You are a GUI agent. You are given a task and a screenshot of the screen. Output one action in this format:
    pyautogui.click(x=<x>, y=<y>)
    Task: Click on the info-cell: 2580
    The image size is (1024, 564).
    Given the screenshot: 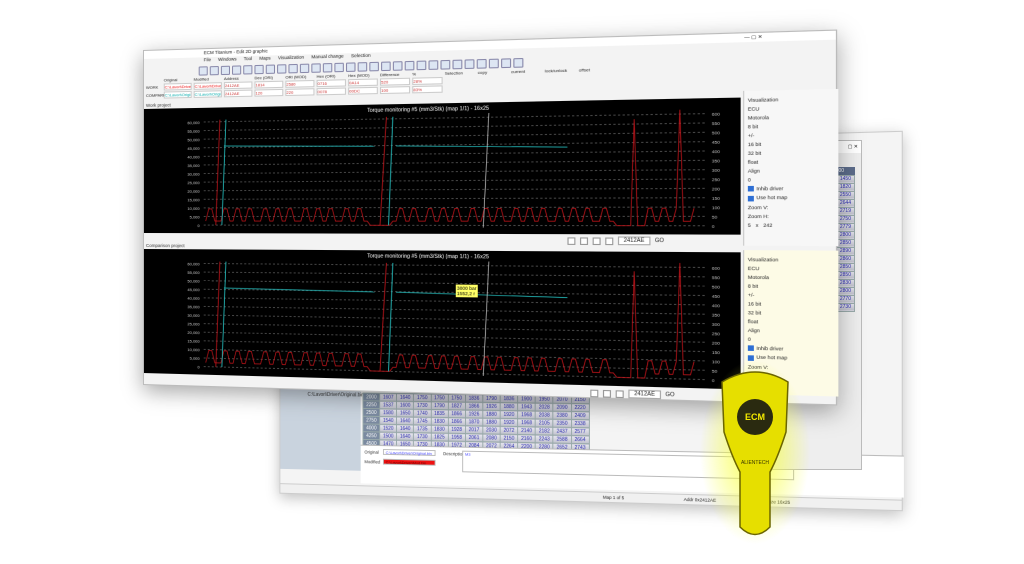 What is the action you would take?
    pyautogui.click(x=300, y=83)
    